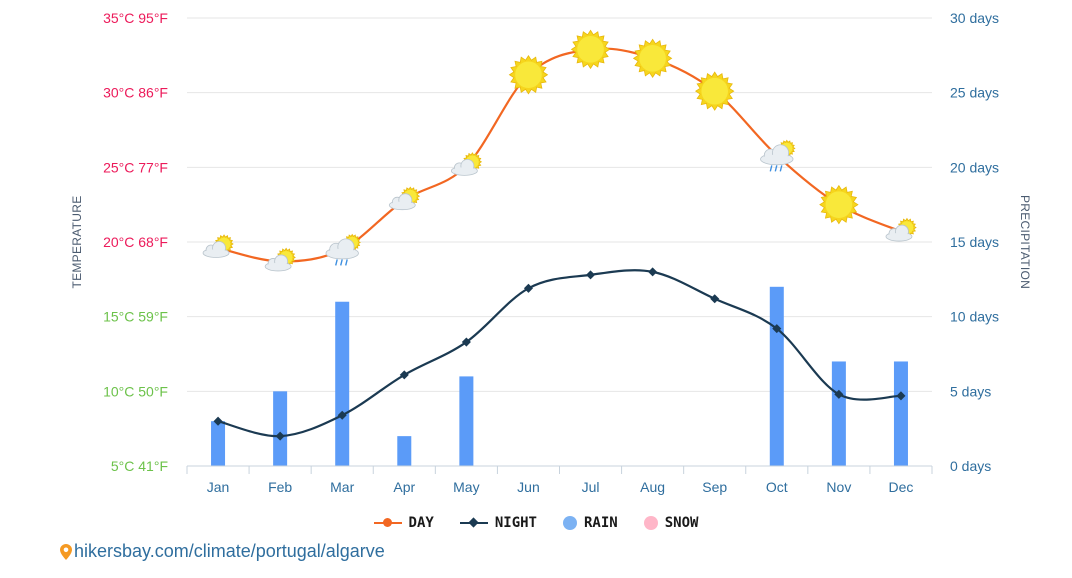 This screenshot has width=1072, height=578. What do you see at coordinates (528, 487) in the screenshot?
I see `x-tick-label: Jun` at bounding box center [528, 487].